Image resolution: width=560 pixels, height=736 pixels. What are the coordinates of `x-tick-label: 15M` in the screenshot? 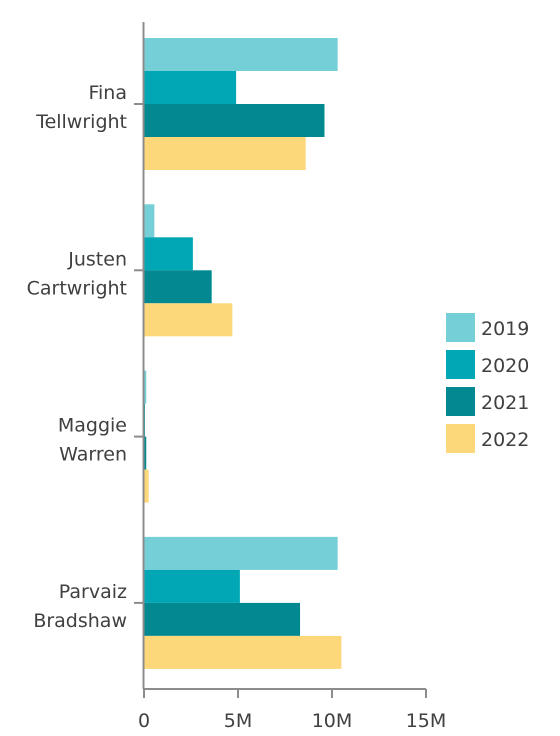 It's located at (426, 721).